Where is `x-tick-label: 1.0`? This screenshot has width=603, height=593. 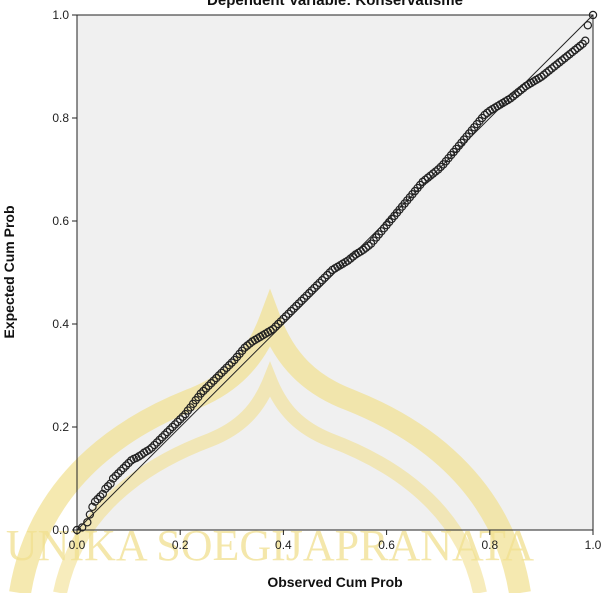
x-tick-label: 1.0 is located at coordinates (593, 545).